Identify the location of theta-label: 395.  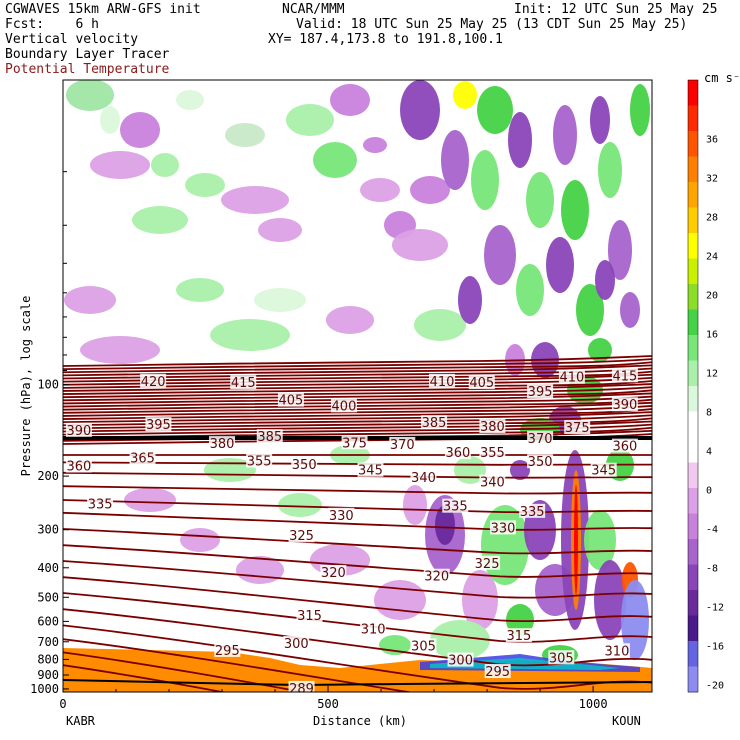
(540, 392).